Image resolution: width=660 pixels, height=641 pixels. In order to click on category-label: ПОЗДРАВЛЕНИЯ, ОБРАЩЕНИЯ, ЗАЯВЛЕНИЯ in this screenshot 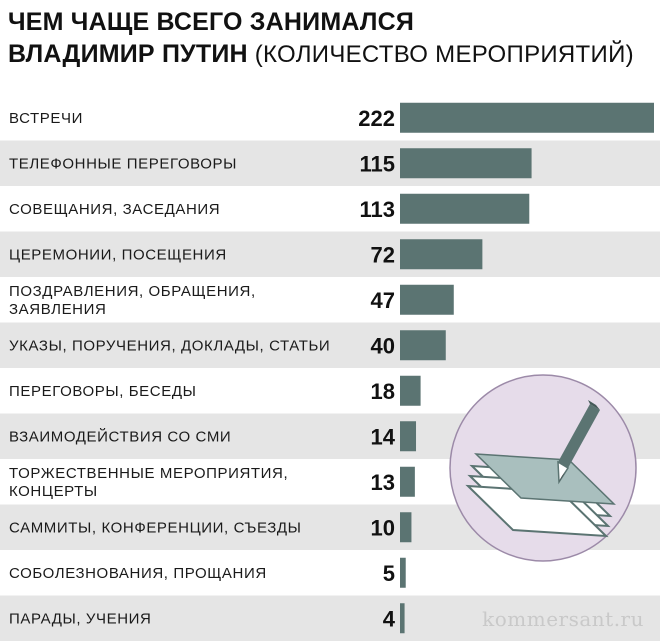, I will do `click(132, 300)`.